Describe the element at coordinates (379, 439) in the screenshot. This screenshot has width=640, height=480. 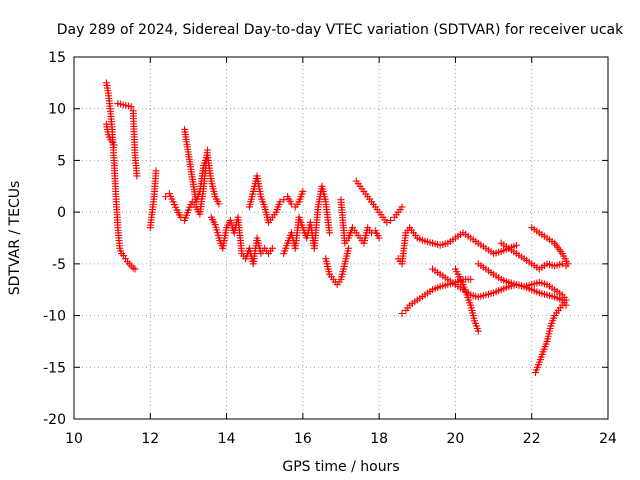
I see `x-tick-label: 18` at that location.